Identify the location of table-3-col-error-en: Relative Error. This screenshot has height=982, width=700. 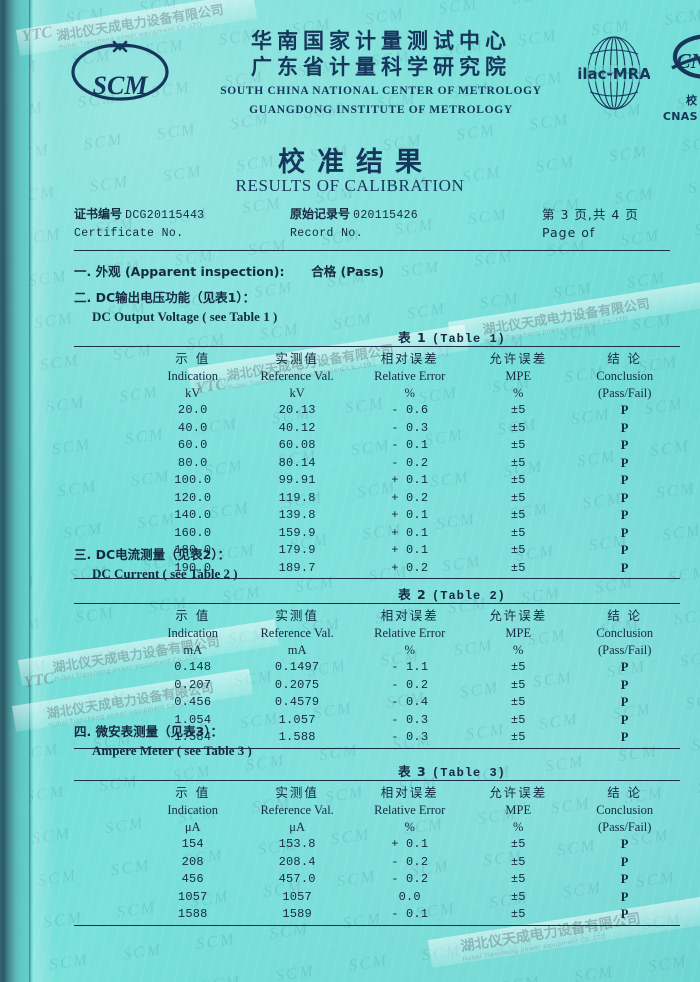
(410, 810).